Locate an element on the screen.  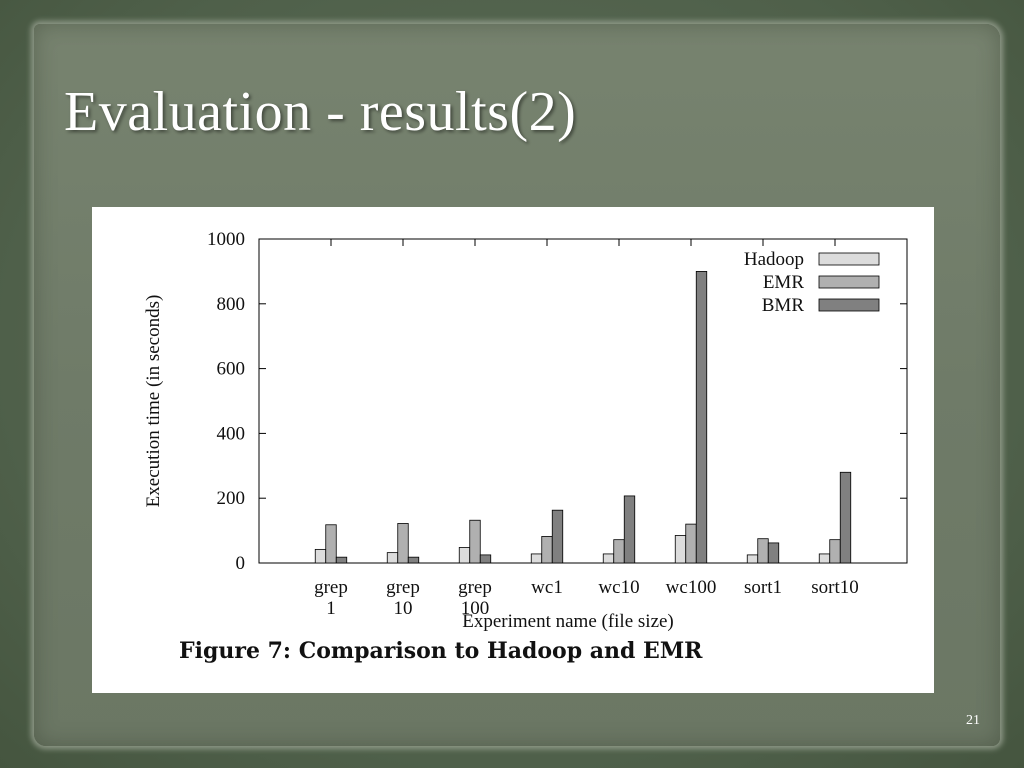
x-tick-label: sort1 is located at coordinates (763, 587).